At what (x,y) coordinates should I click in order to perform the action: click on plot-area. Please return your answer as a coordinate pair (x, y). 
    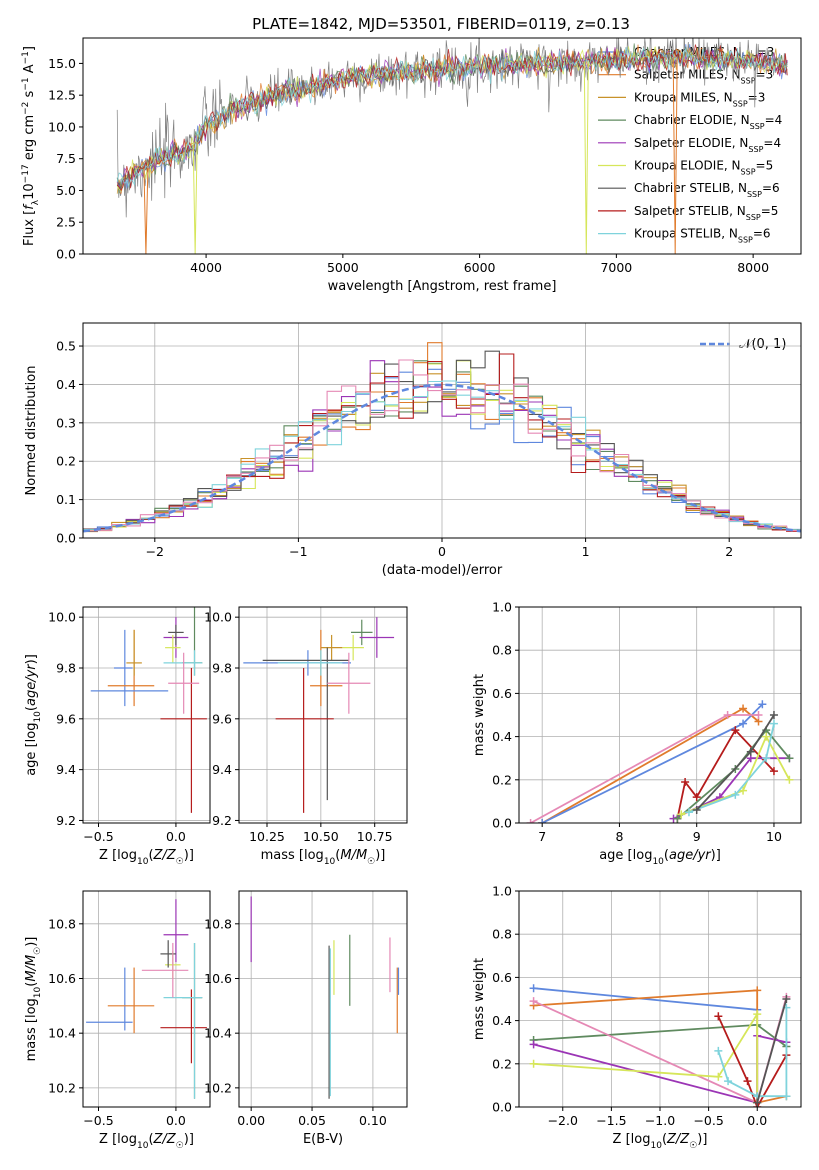
    Looking at the image, I should click on (660, 1045).